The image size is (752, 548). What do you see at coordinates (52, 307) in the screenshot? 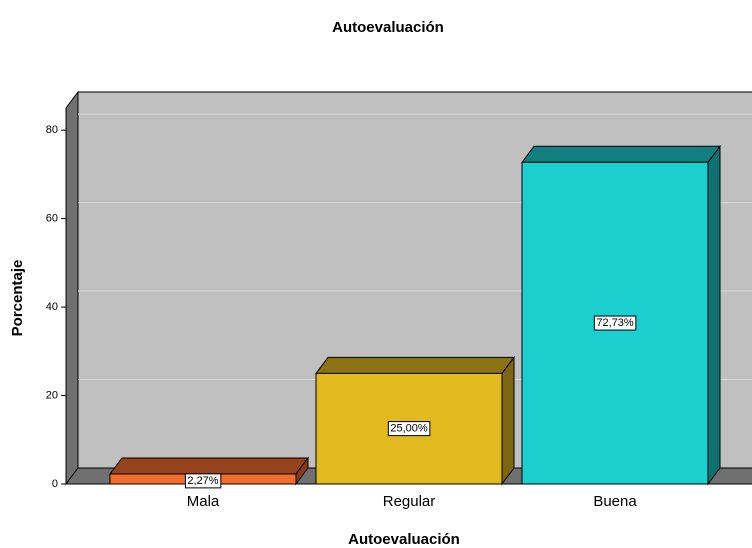
I see `y-tick-label: 40` at bounding box center [52, 307].